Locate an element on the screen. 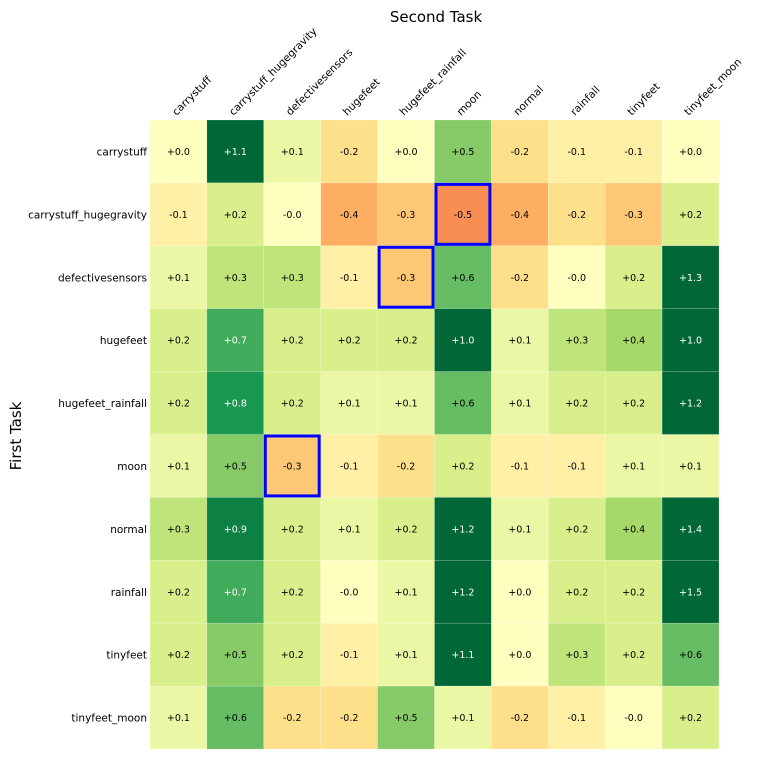 This screenshot has width=761, height=761. y-tick-label: normal is located at coordinates (128, 530).